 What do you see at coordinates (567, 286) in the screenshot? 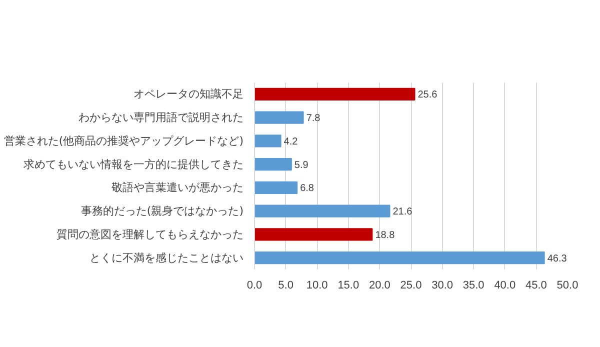
I see `x-tick-label: 50.0` at bounding box center [567, 286].